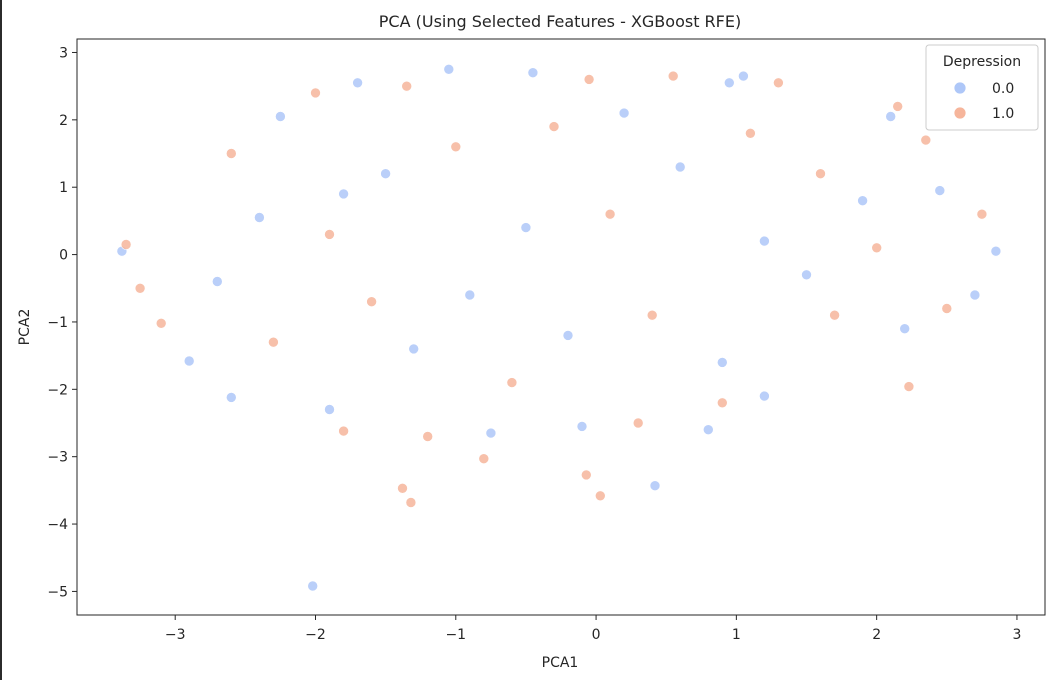  I want to click on y-tick-label: 2, so click(63, 121).